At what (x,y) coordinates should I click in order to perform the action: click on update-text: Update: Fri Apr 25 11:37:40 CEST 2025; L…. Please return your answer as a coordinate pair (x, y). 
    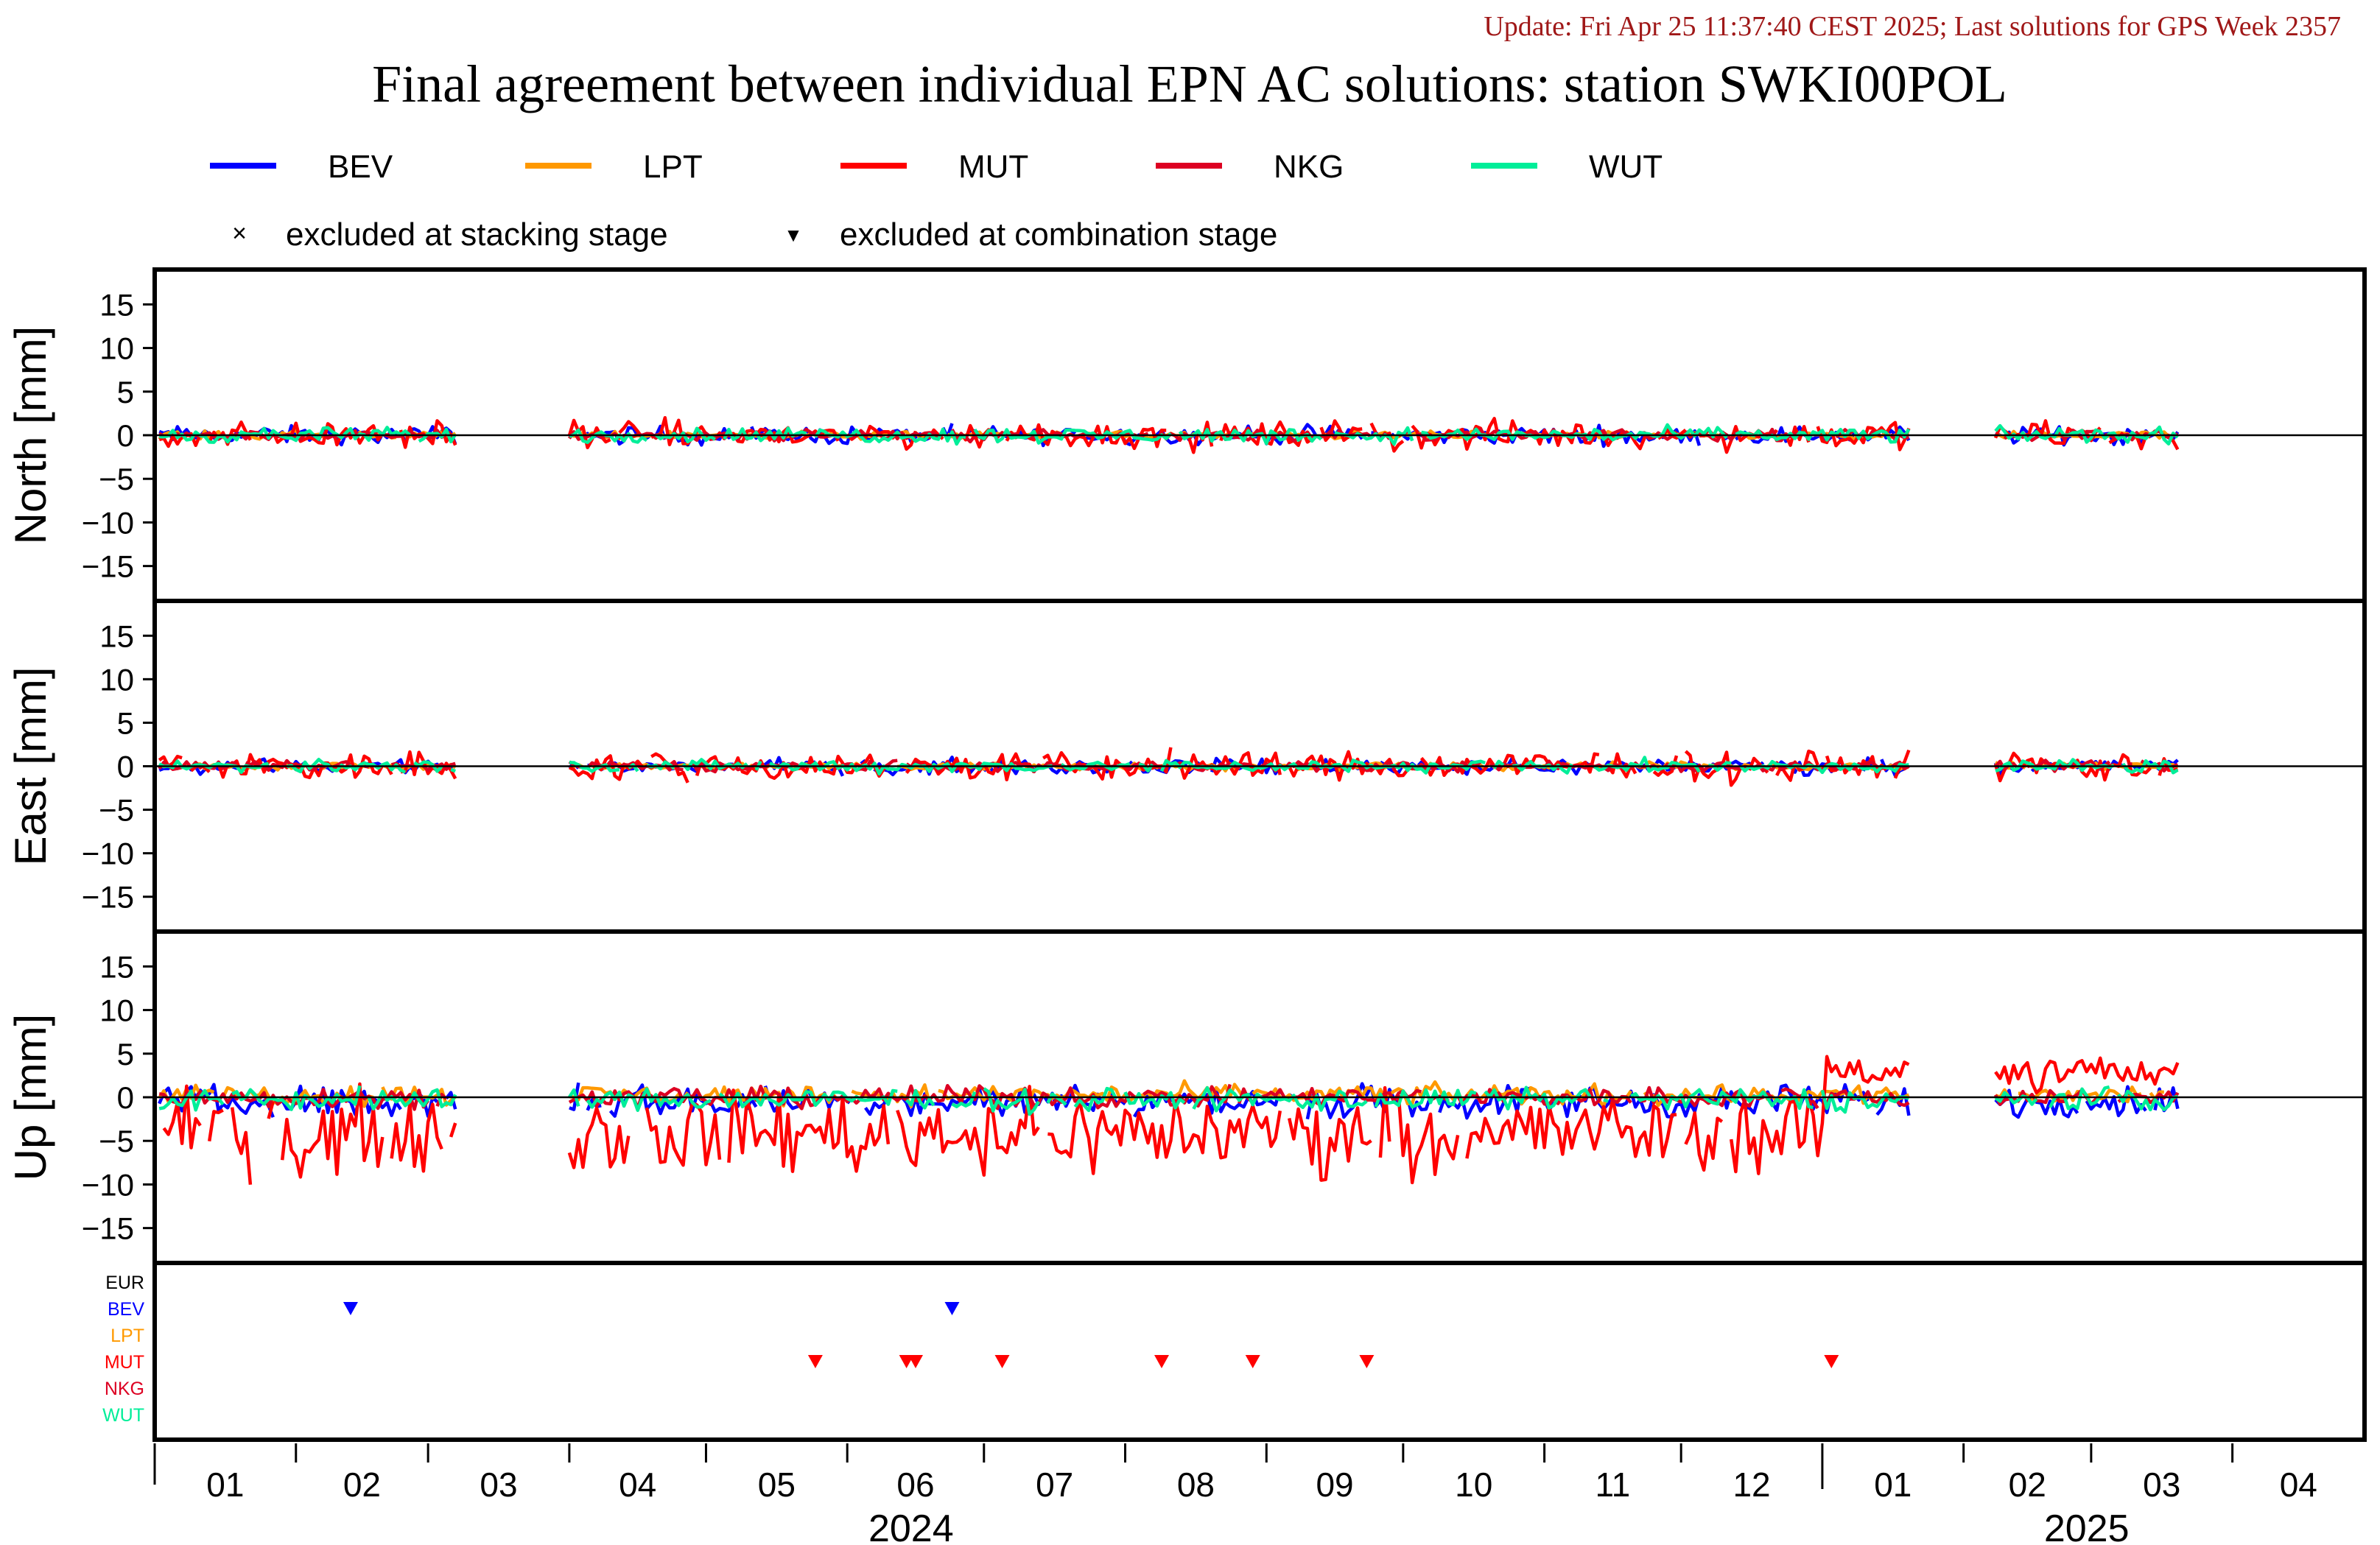
    Looking at the image, I should click on (1912, 27).